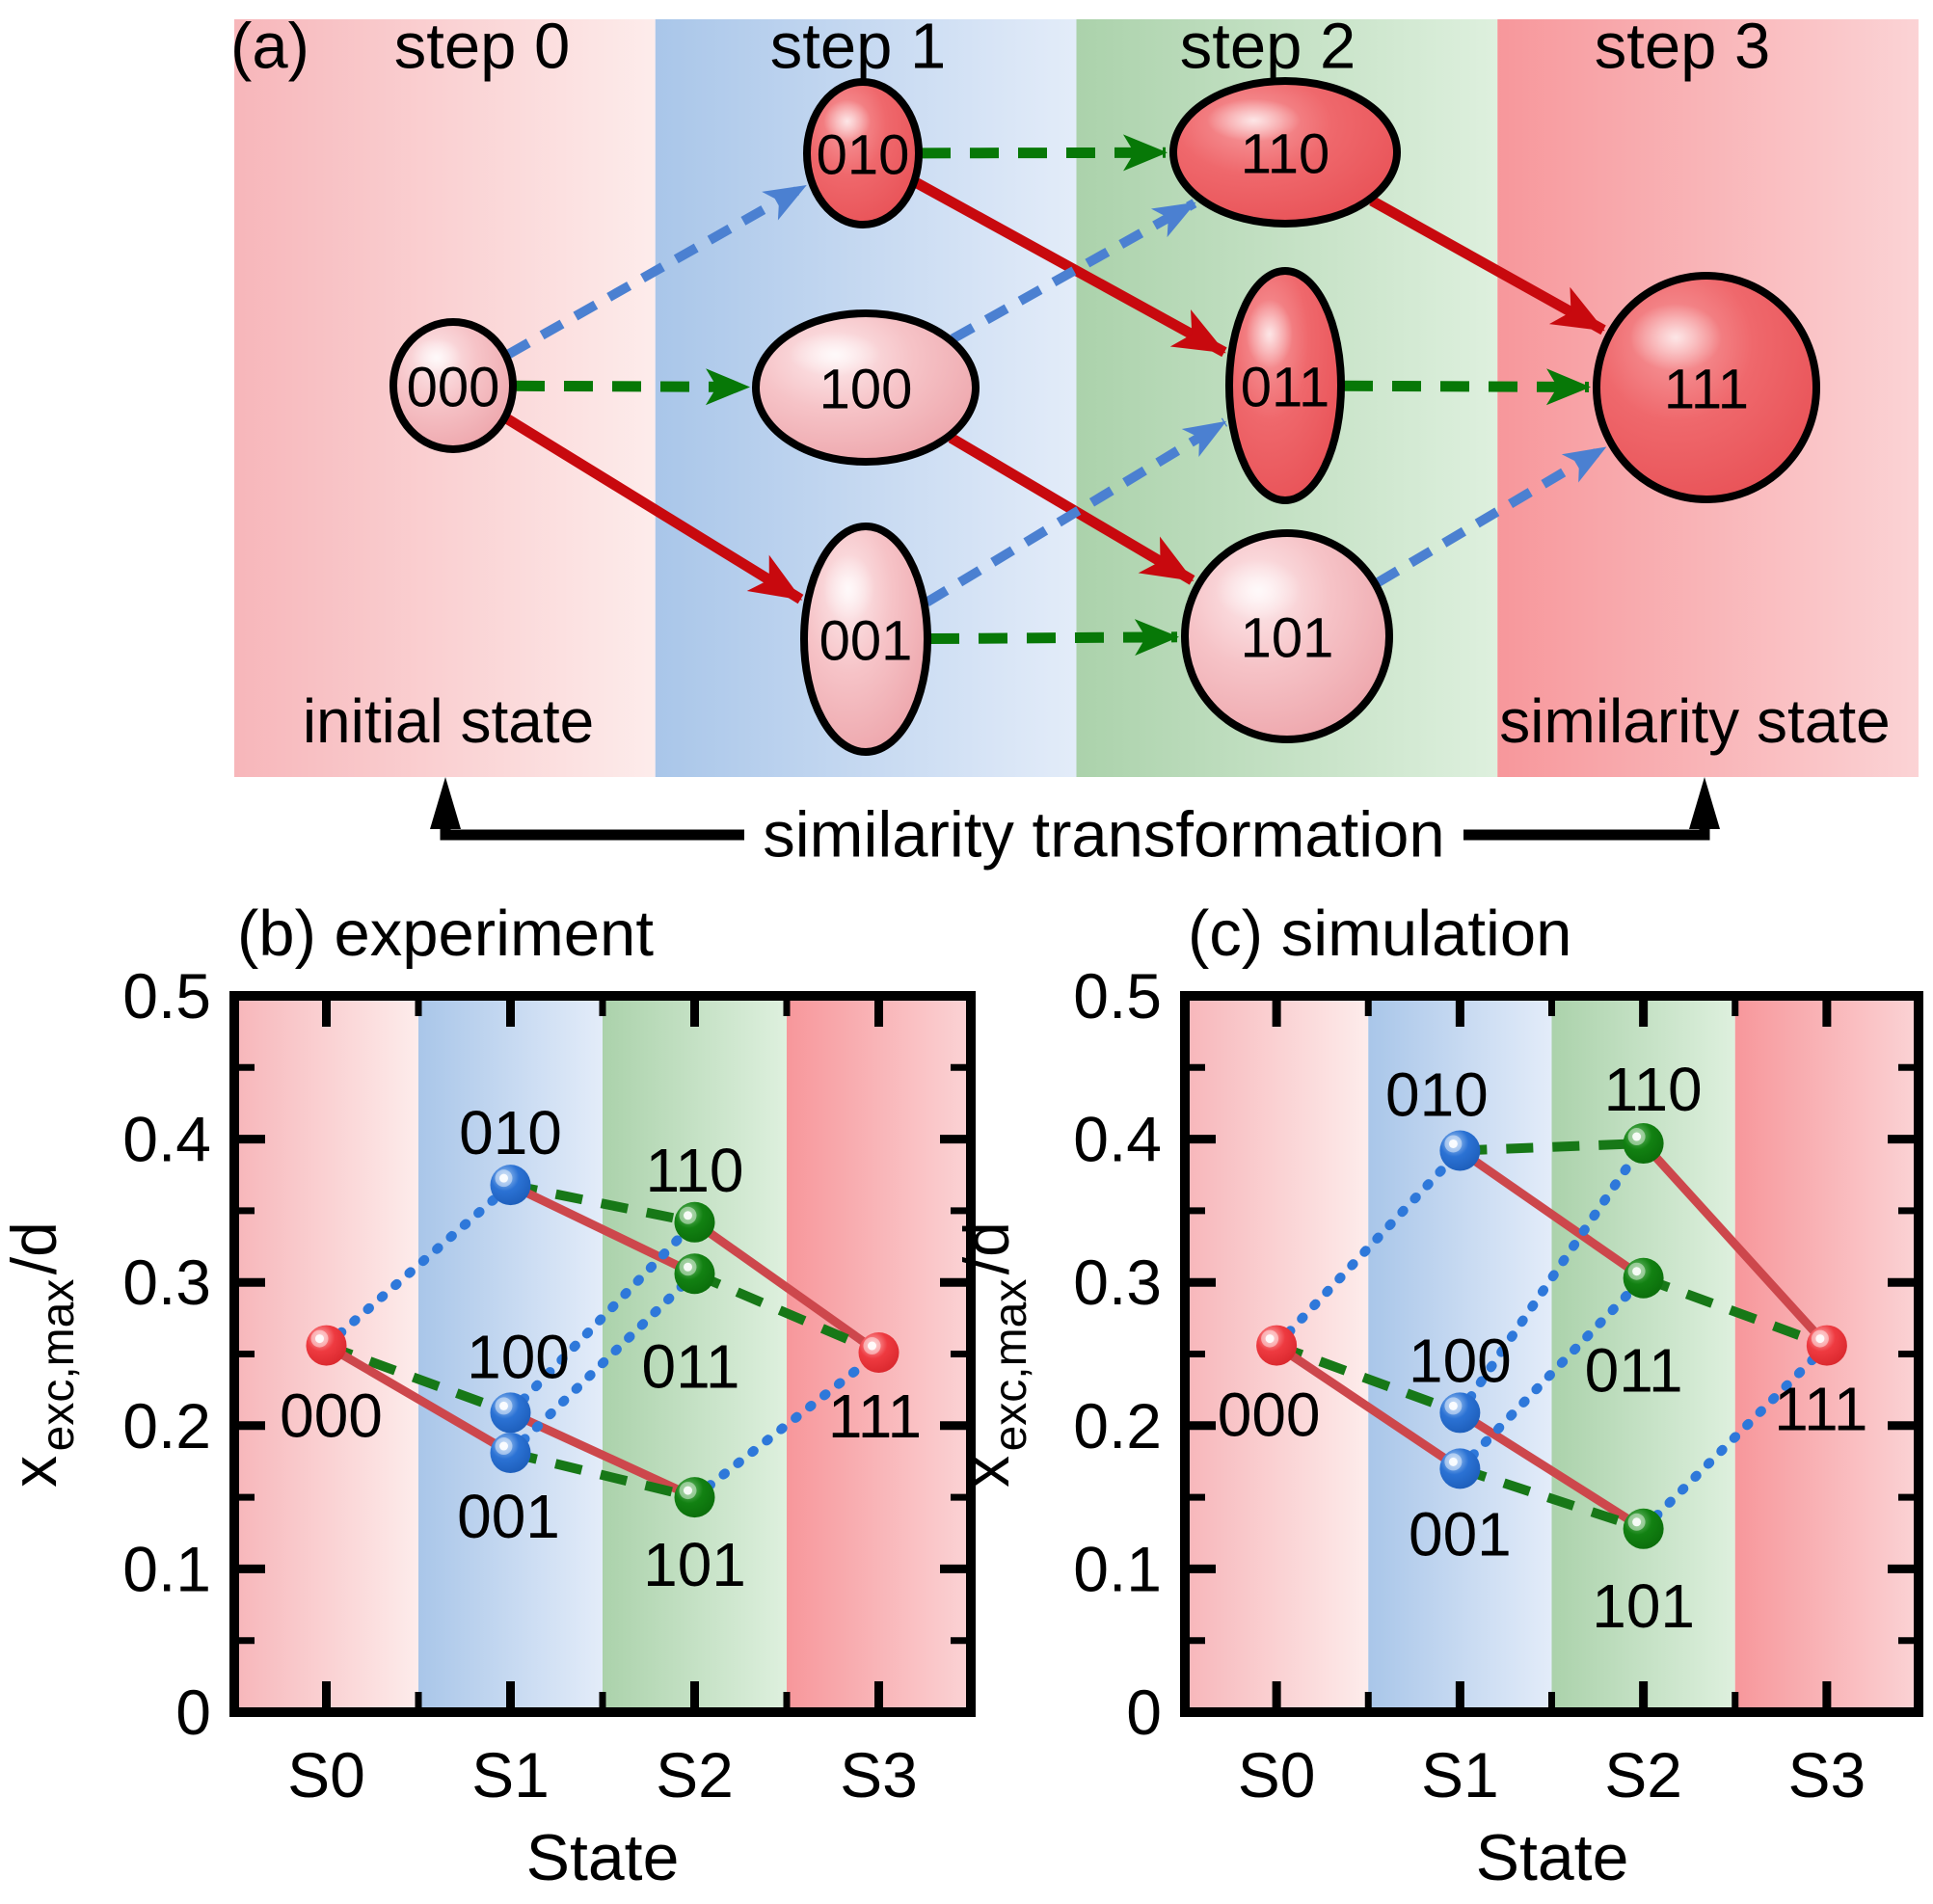 This screenshot has width=1933, height=1904. What do you see at coordinates (166, 1139) in the screenshot?
I see `panel-b-ytick-label-4: 0.4` at bounding box center [166, 1139].